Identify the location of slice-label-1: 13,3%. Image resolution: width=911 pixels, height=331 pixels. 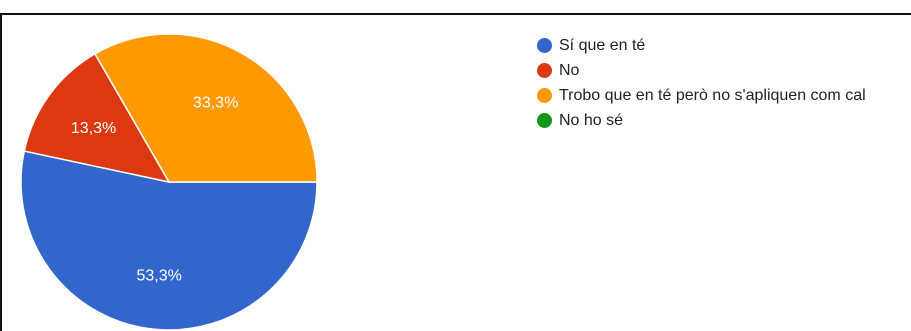
(93, 128).